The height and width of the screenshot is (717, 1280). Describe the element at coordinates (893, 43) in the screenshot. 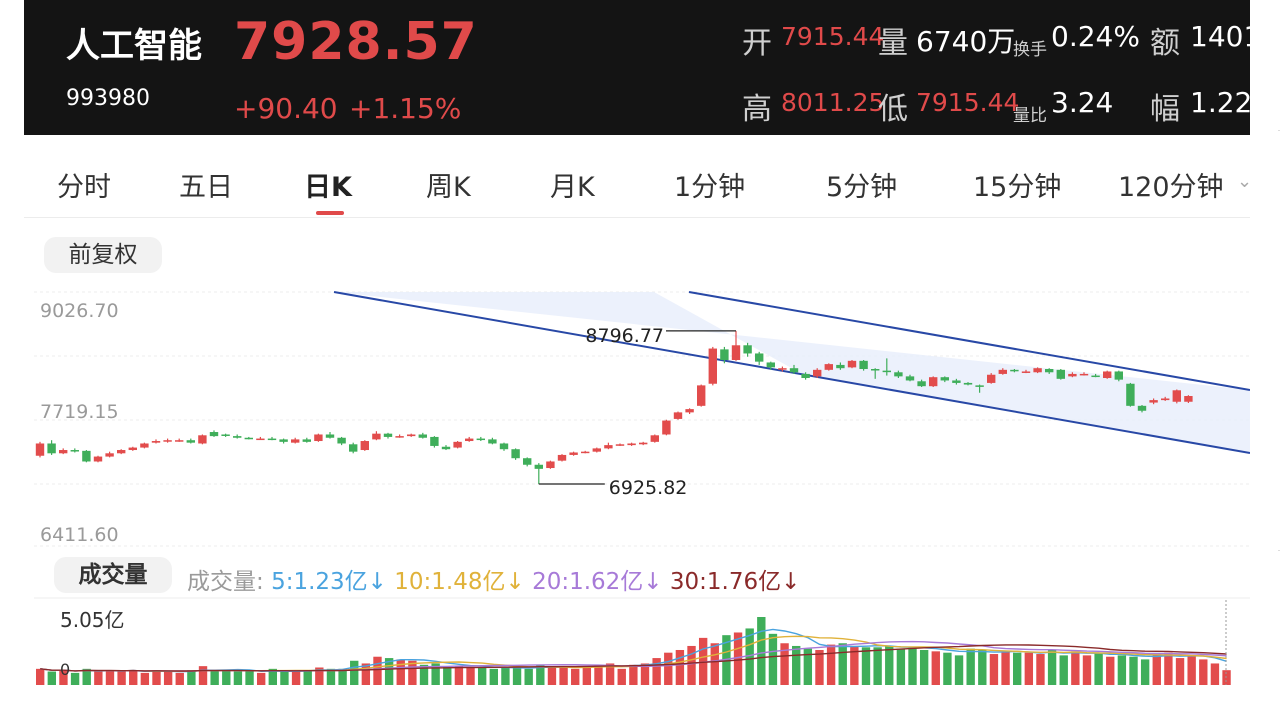

I see `volume-label: 量` at that location.